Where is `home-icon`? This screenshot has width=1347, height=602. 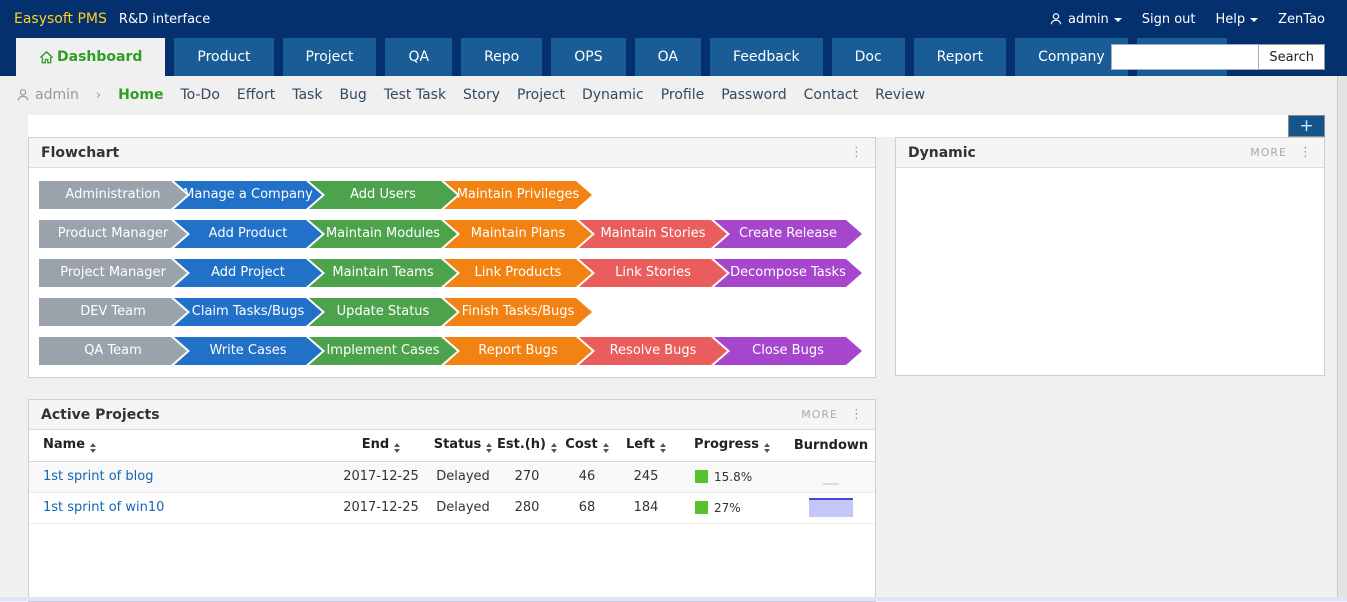
home-icon is located at coordinates (46, 56).